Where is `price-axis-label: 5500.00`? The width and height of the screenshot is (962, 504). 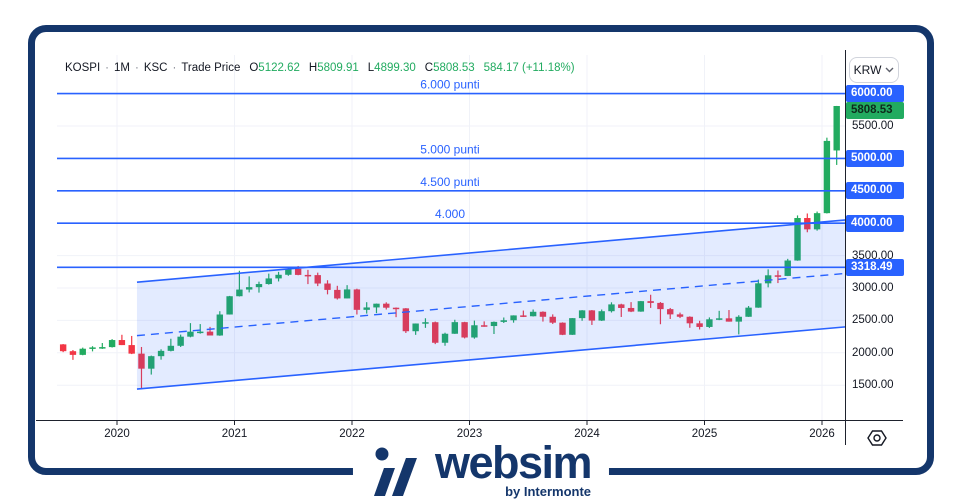
price-axis-label: 5500.00 is located at coordinates (873, 126).